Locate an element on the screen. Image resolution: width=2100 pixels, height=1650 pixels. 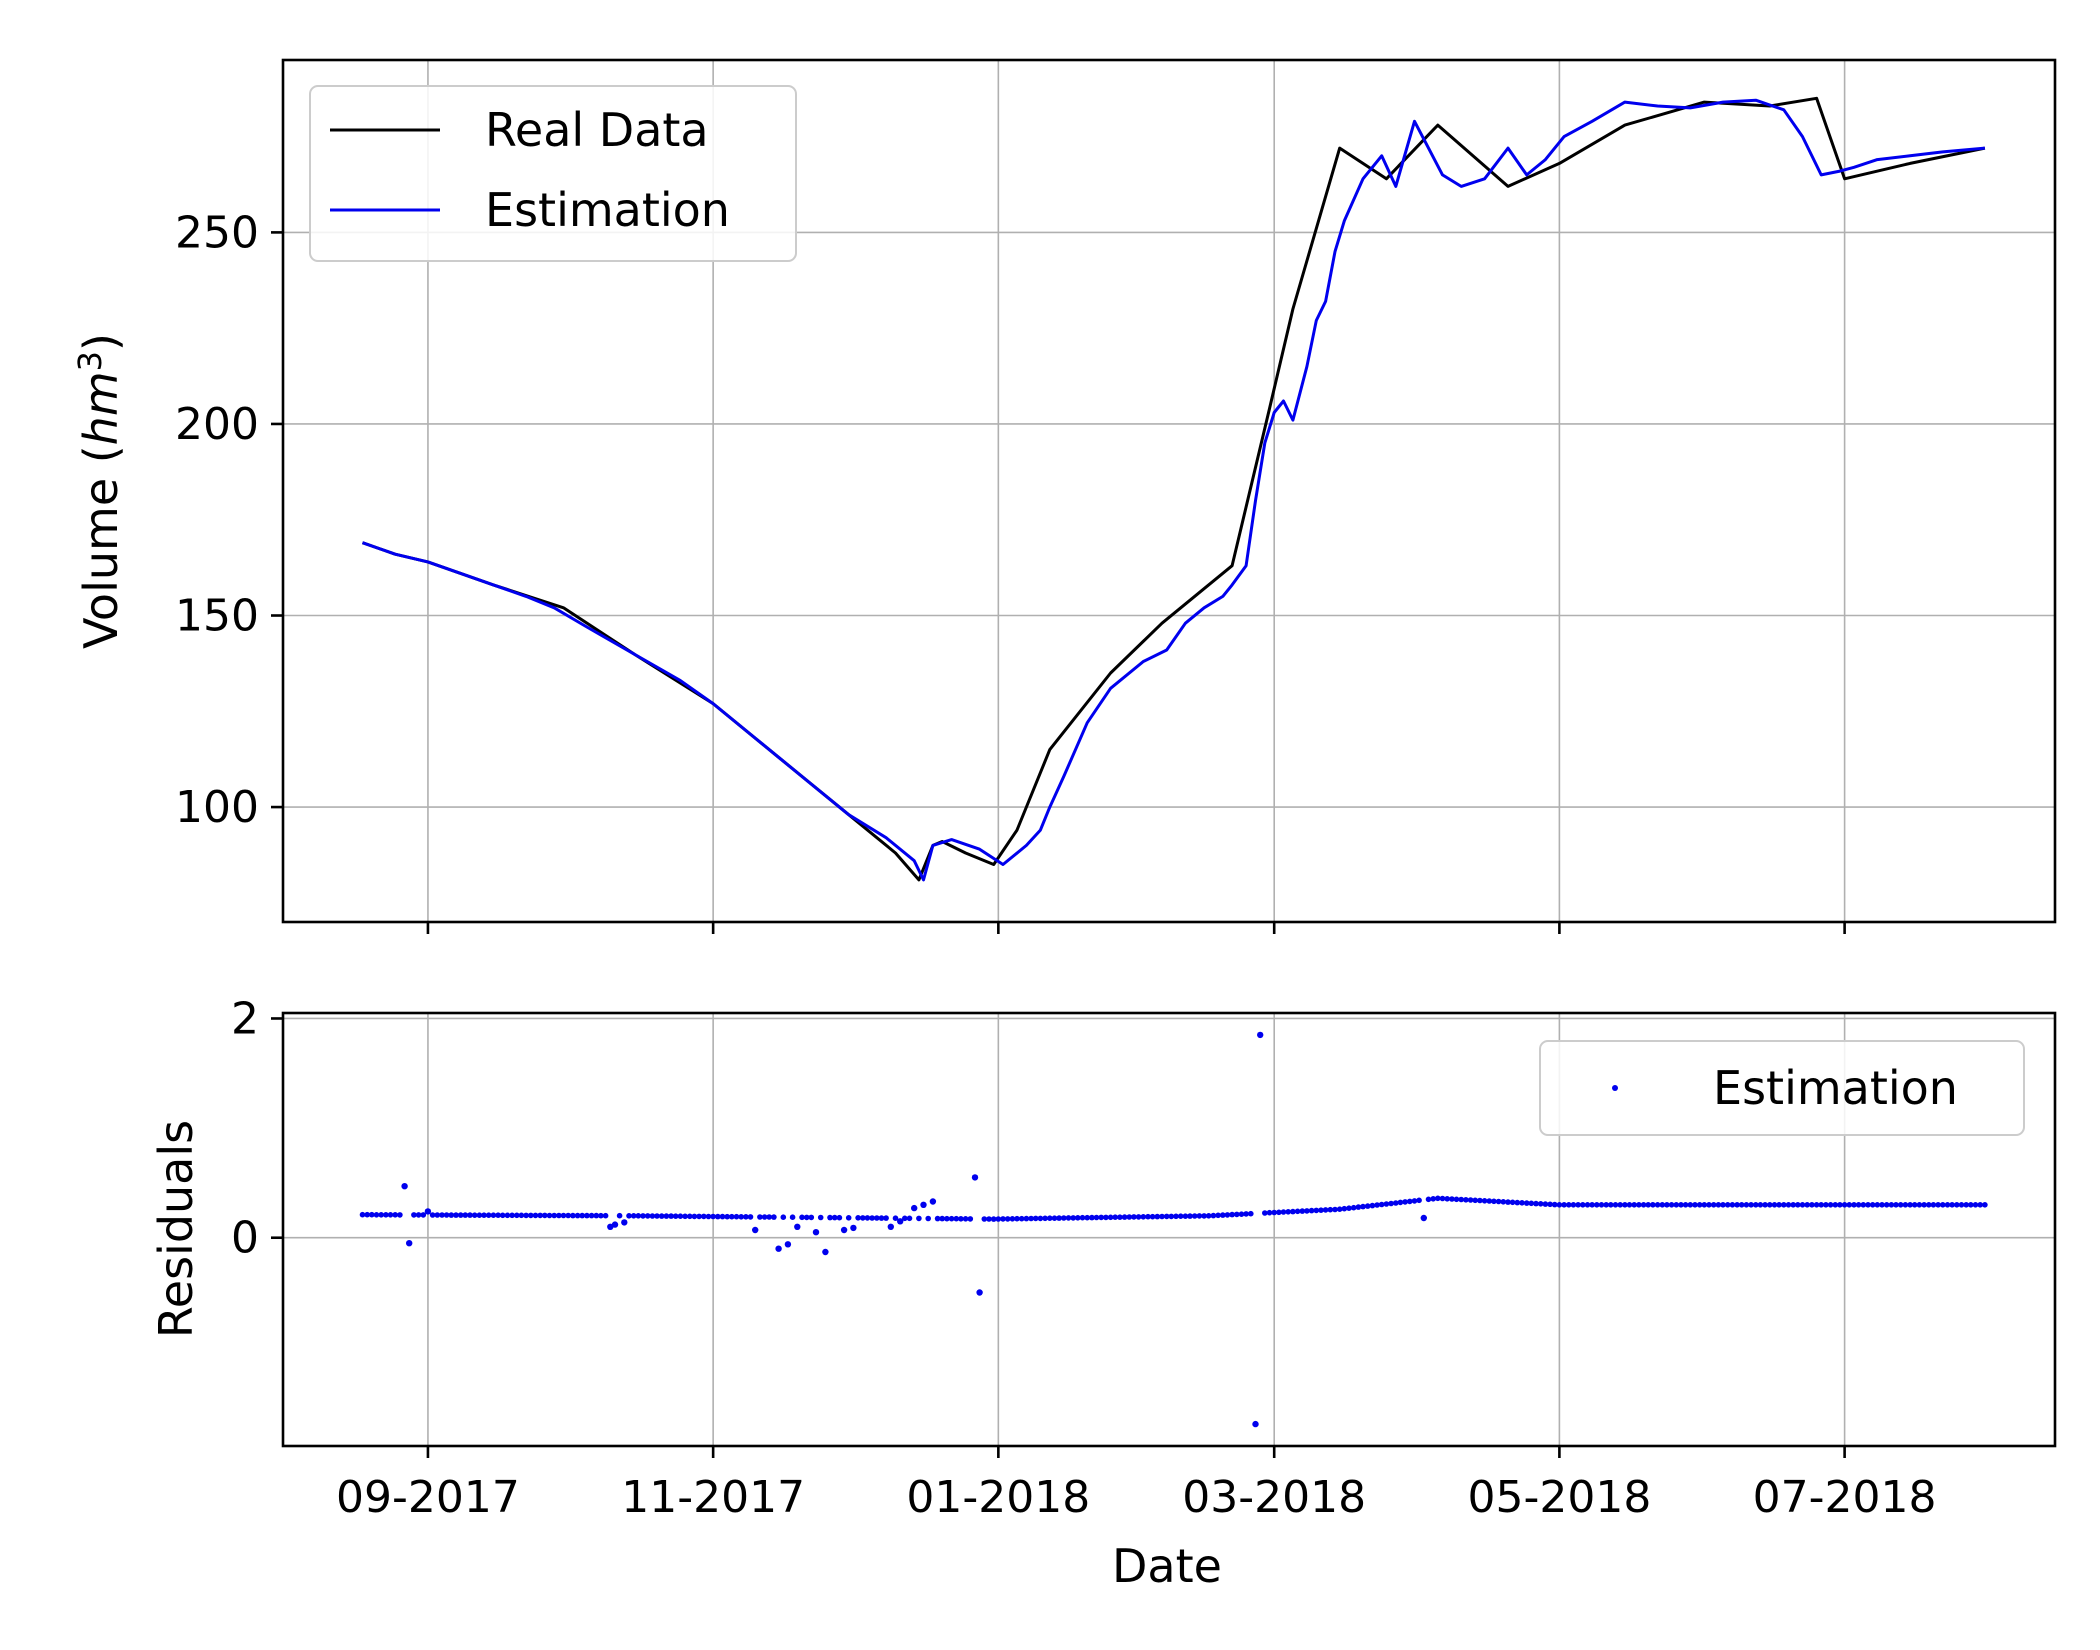
top-y-tick-label: 250 is located at coordinates (217, 232).